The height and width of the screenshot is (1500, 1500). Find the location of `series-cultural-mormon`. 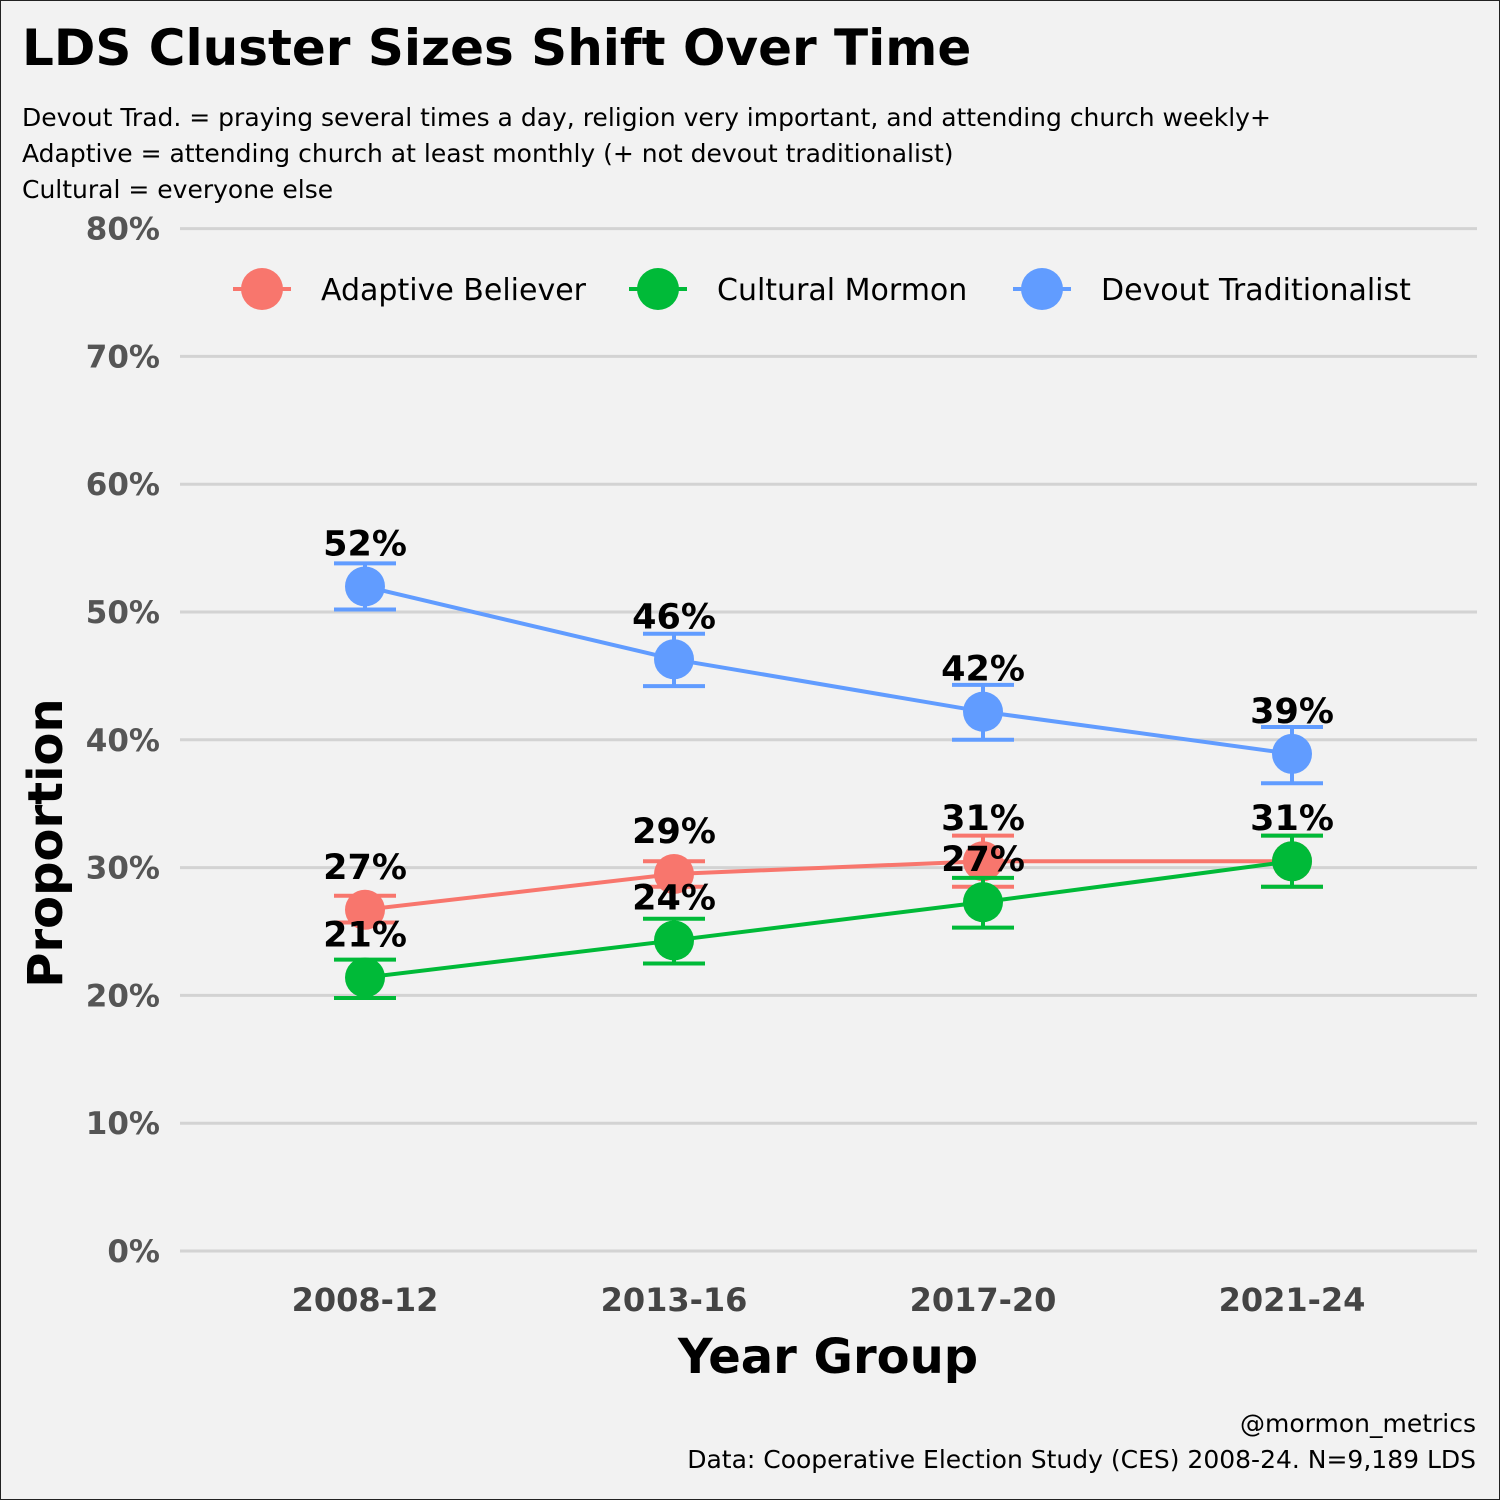

series-cultural-mormon is located at coordinates (828, 916).